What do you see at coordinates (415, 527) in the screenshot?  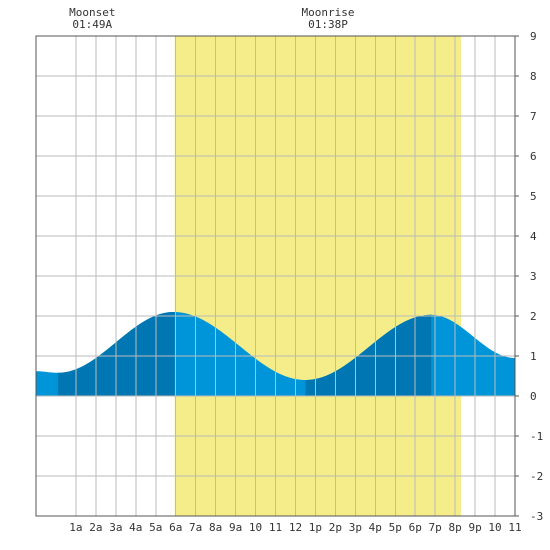 I see `x-tick-label: 6p` at bounding box center [415, 527].